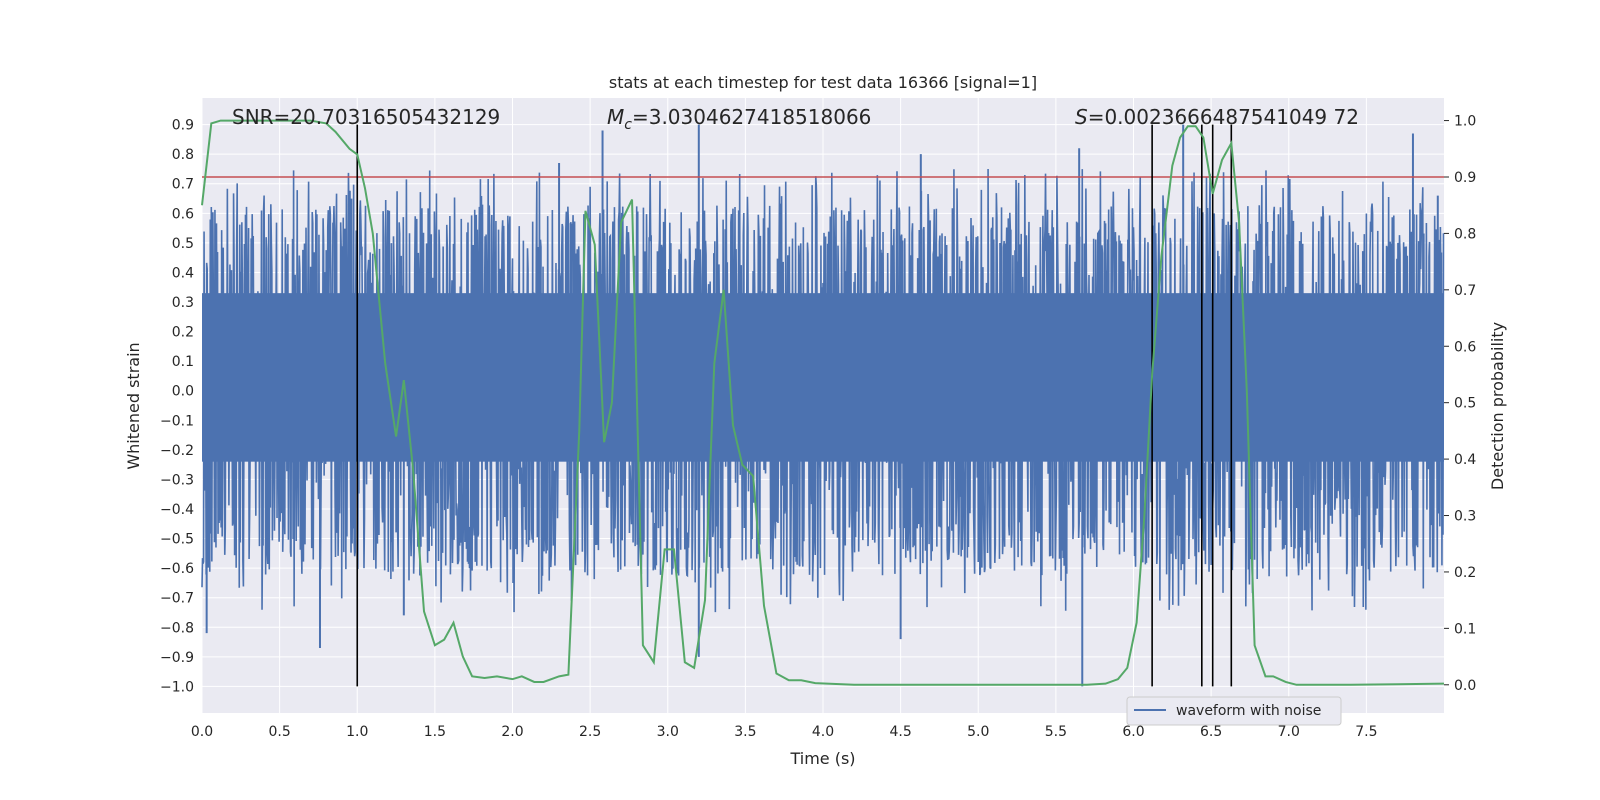 Image resolution: width=1600 pixels, height=800 pixels. Describe the element at coordinates (822, 758) in the screenshot. I see `x-axis-label: Time (s)` at that location.